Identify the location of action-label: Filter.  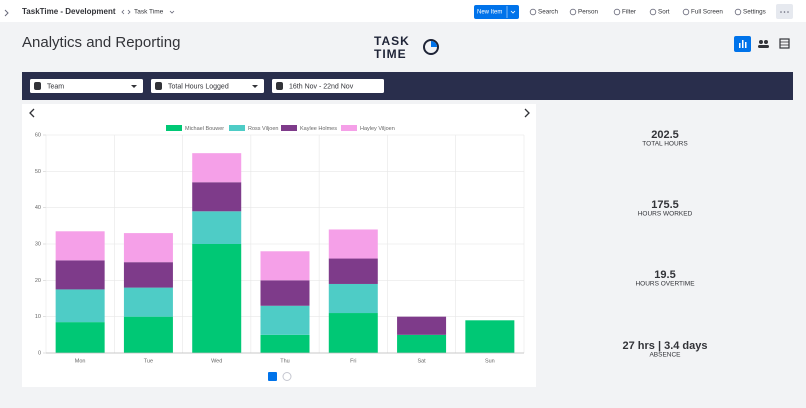
(629, 12).